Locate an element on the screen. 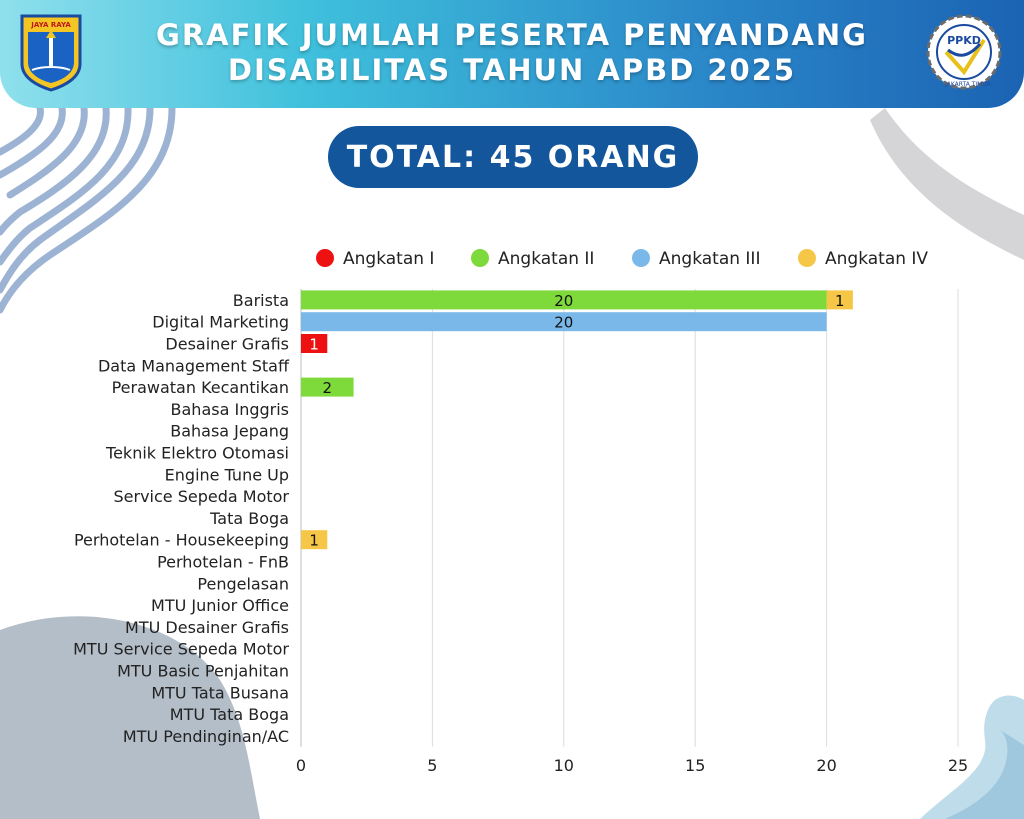 The height and width of the screenshot is (819, 1024). category-label: Barista is located at coordinates (261, 300).